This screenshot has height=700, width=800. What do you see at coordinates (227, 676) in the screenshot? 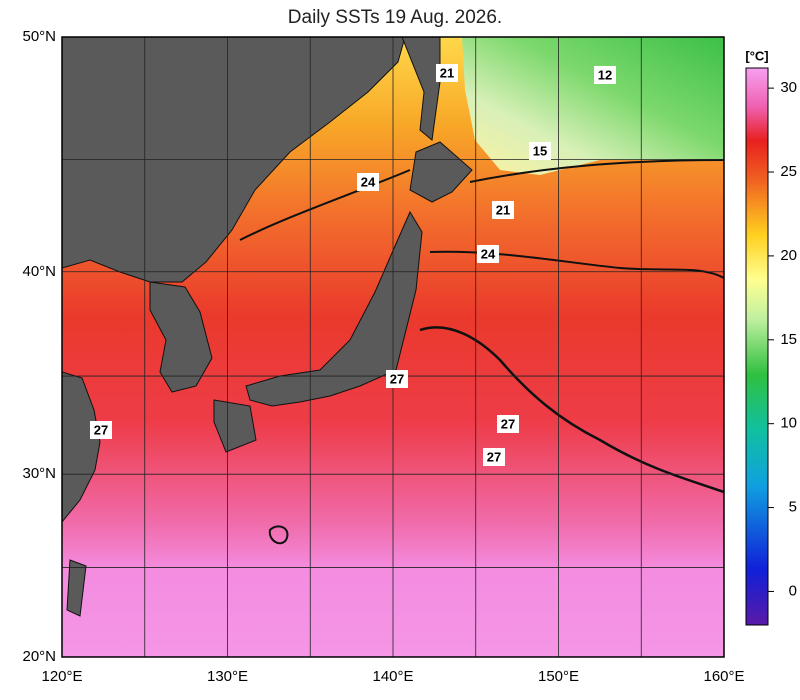
I see `lon-tick-label: 130°E` at bounding box center [227, 676].